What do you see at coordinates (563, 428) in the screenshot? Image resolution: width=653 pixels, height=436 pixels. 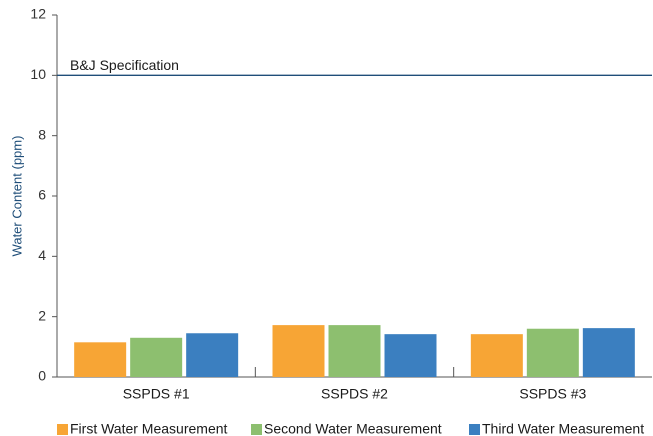 I see `legend-label: Third Water Measurement` at bounding box center [563, 428].